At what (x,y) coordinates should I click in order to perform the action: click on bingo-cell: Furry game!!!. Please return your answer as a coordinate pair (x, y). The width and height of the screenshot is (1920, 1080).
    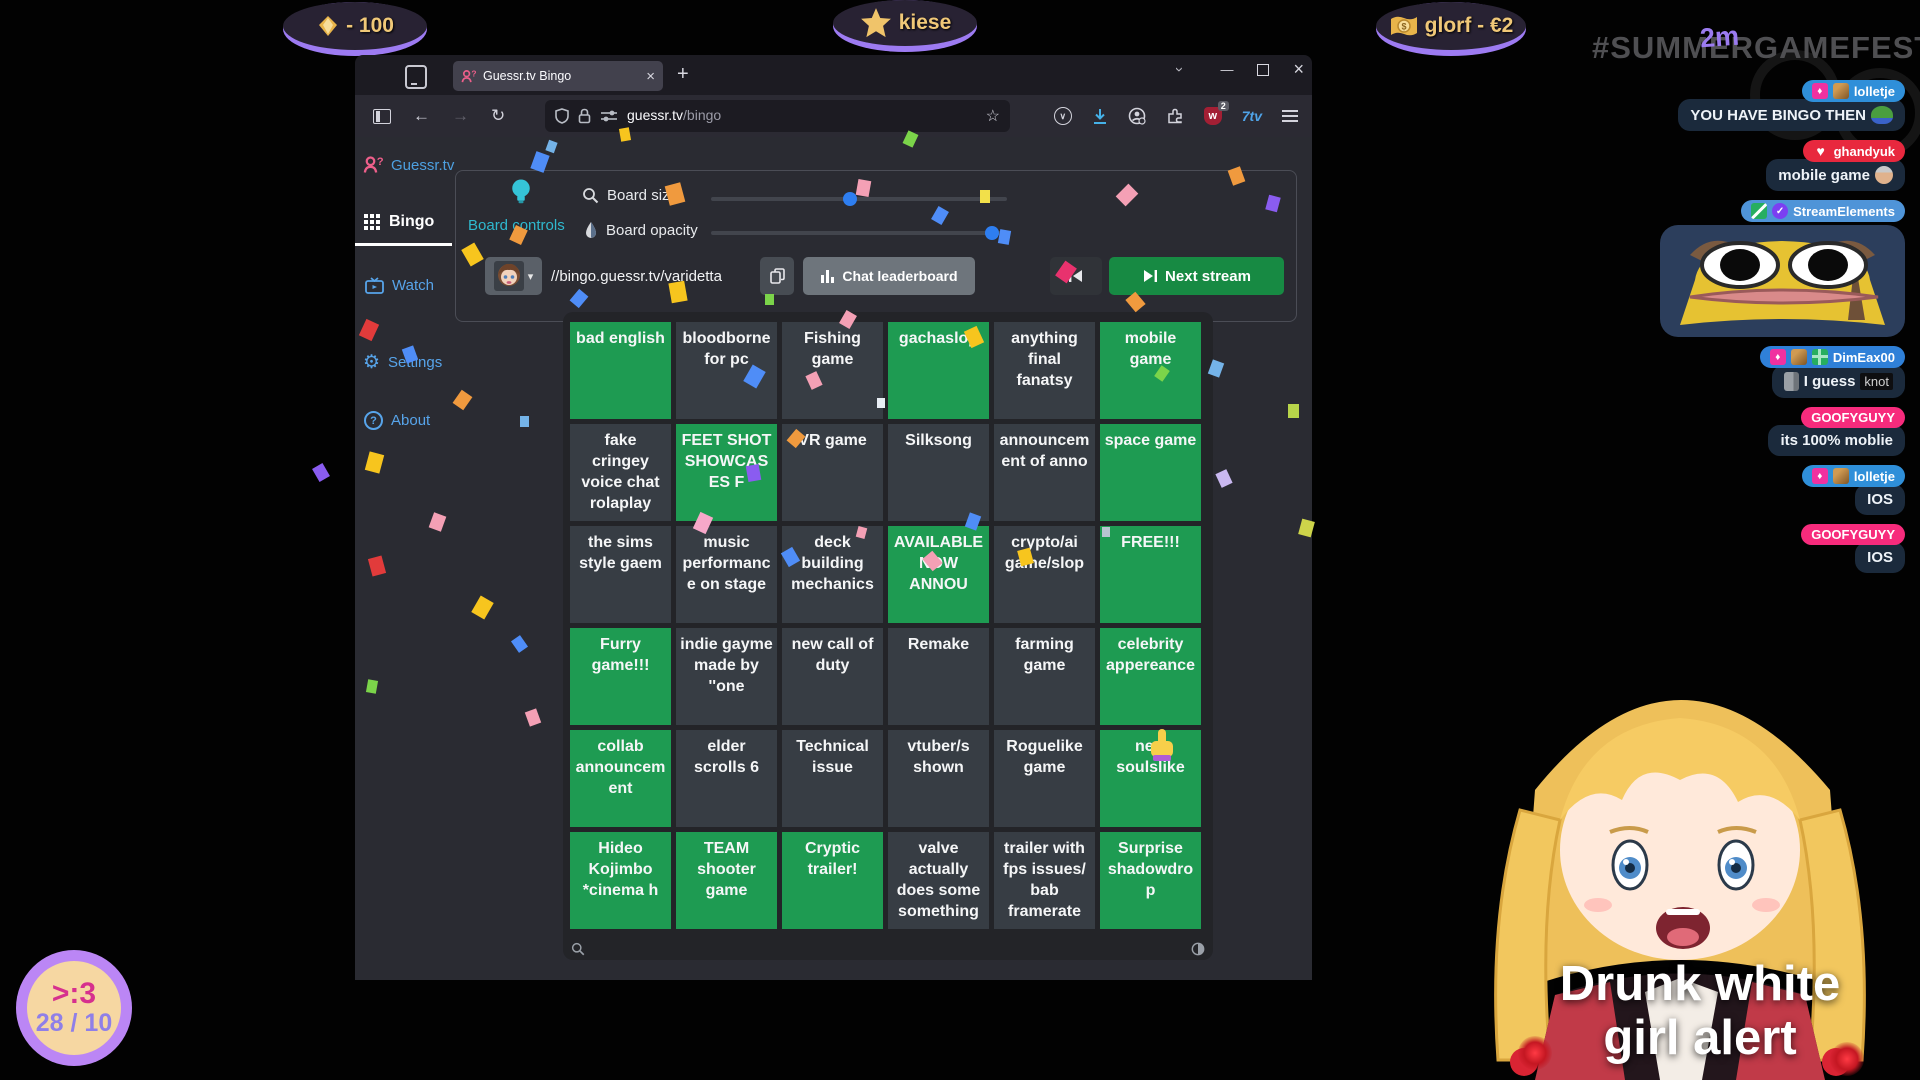
    Looking at the image, I should click on (620, 676).